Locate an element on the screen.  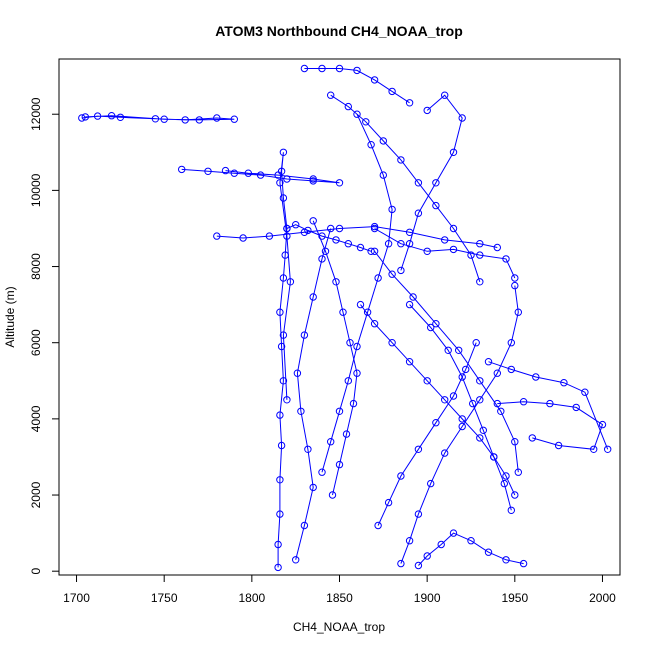
x-tick-label: 1750 is located at coordinates (164, 598).